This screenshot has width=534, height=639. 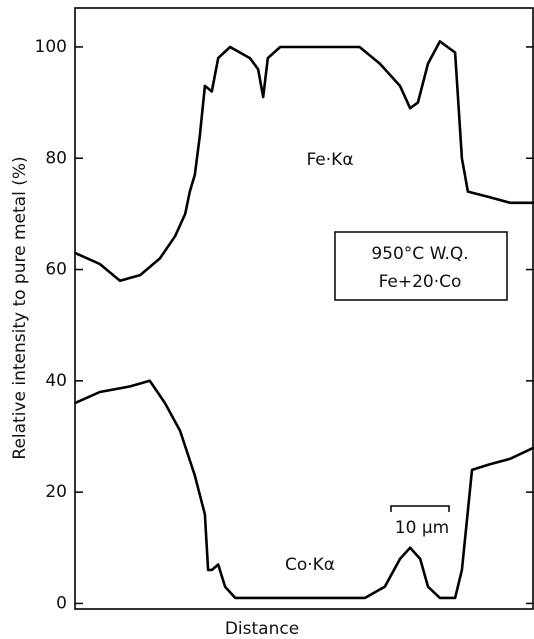 I want to click on y-tick-label: 40, so click(x=56, y=381).